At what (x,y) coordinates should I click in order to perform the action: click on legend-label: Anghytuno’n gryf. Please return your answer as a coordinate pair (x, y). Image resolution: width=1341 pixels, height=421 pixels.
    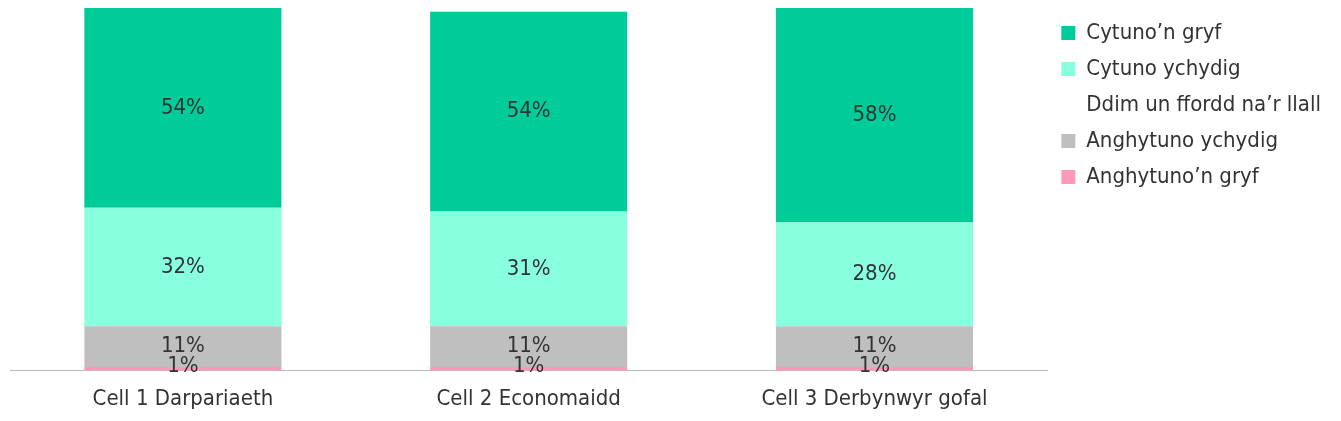
    Looking at the image, I should click on (1173, 175).